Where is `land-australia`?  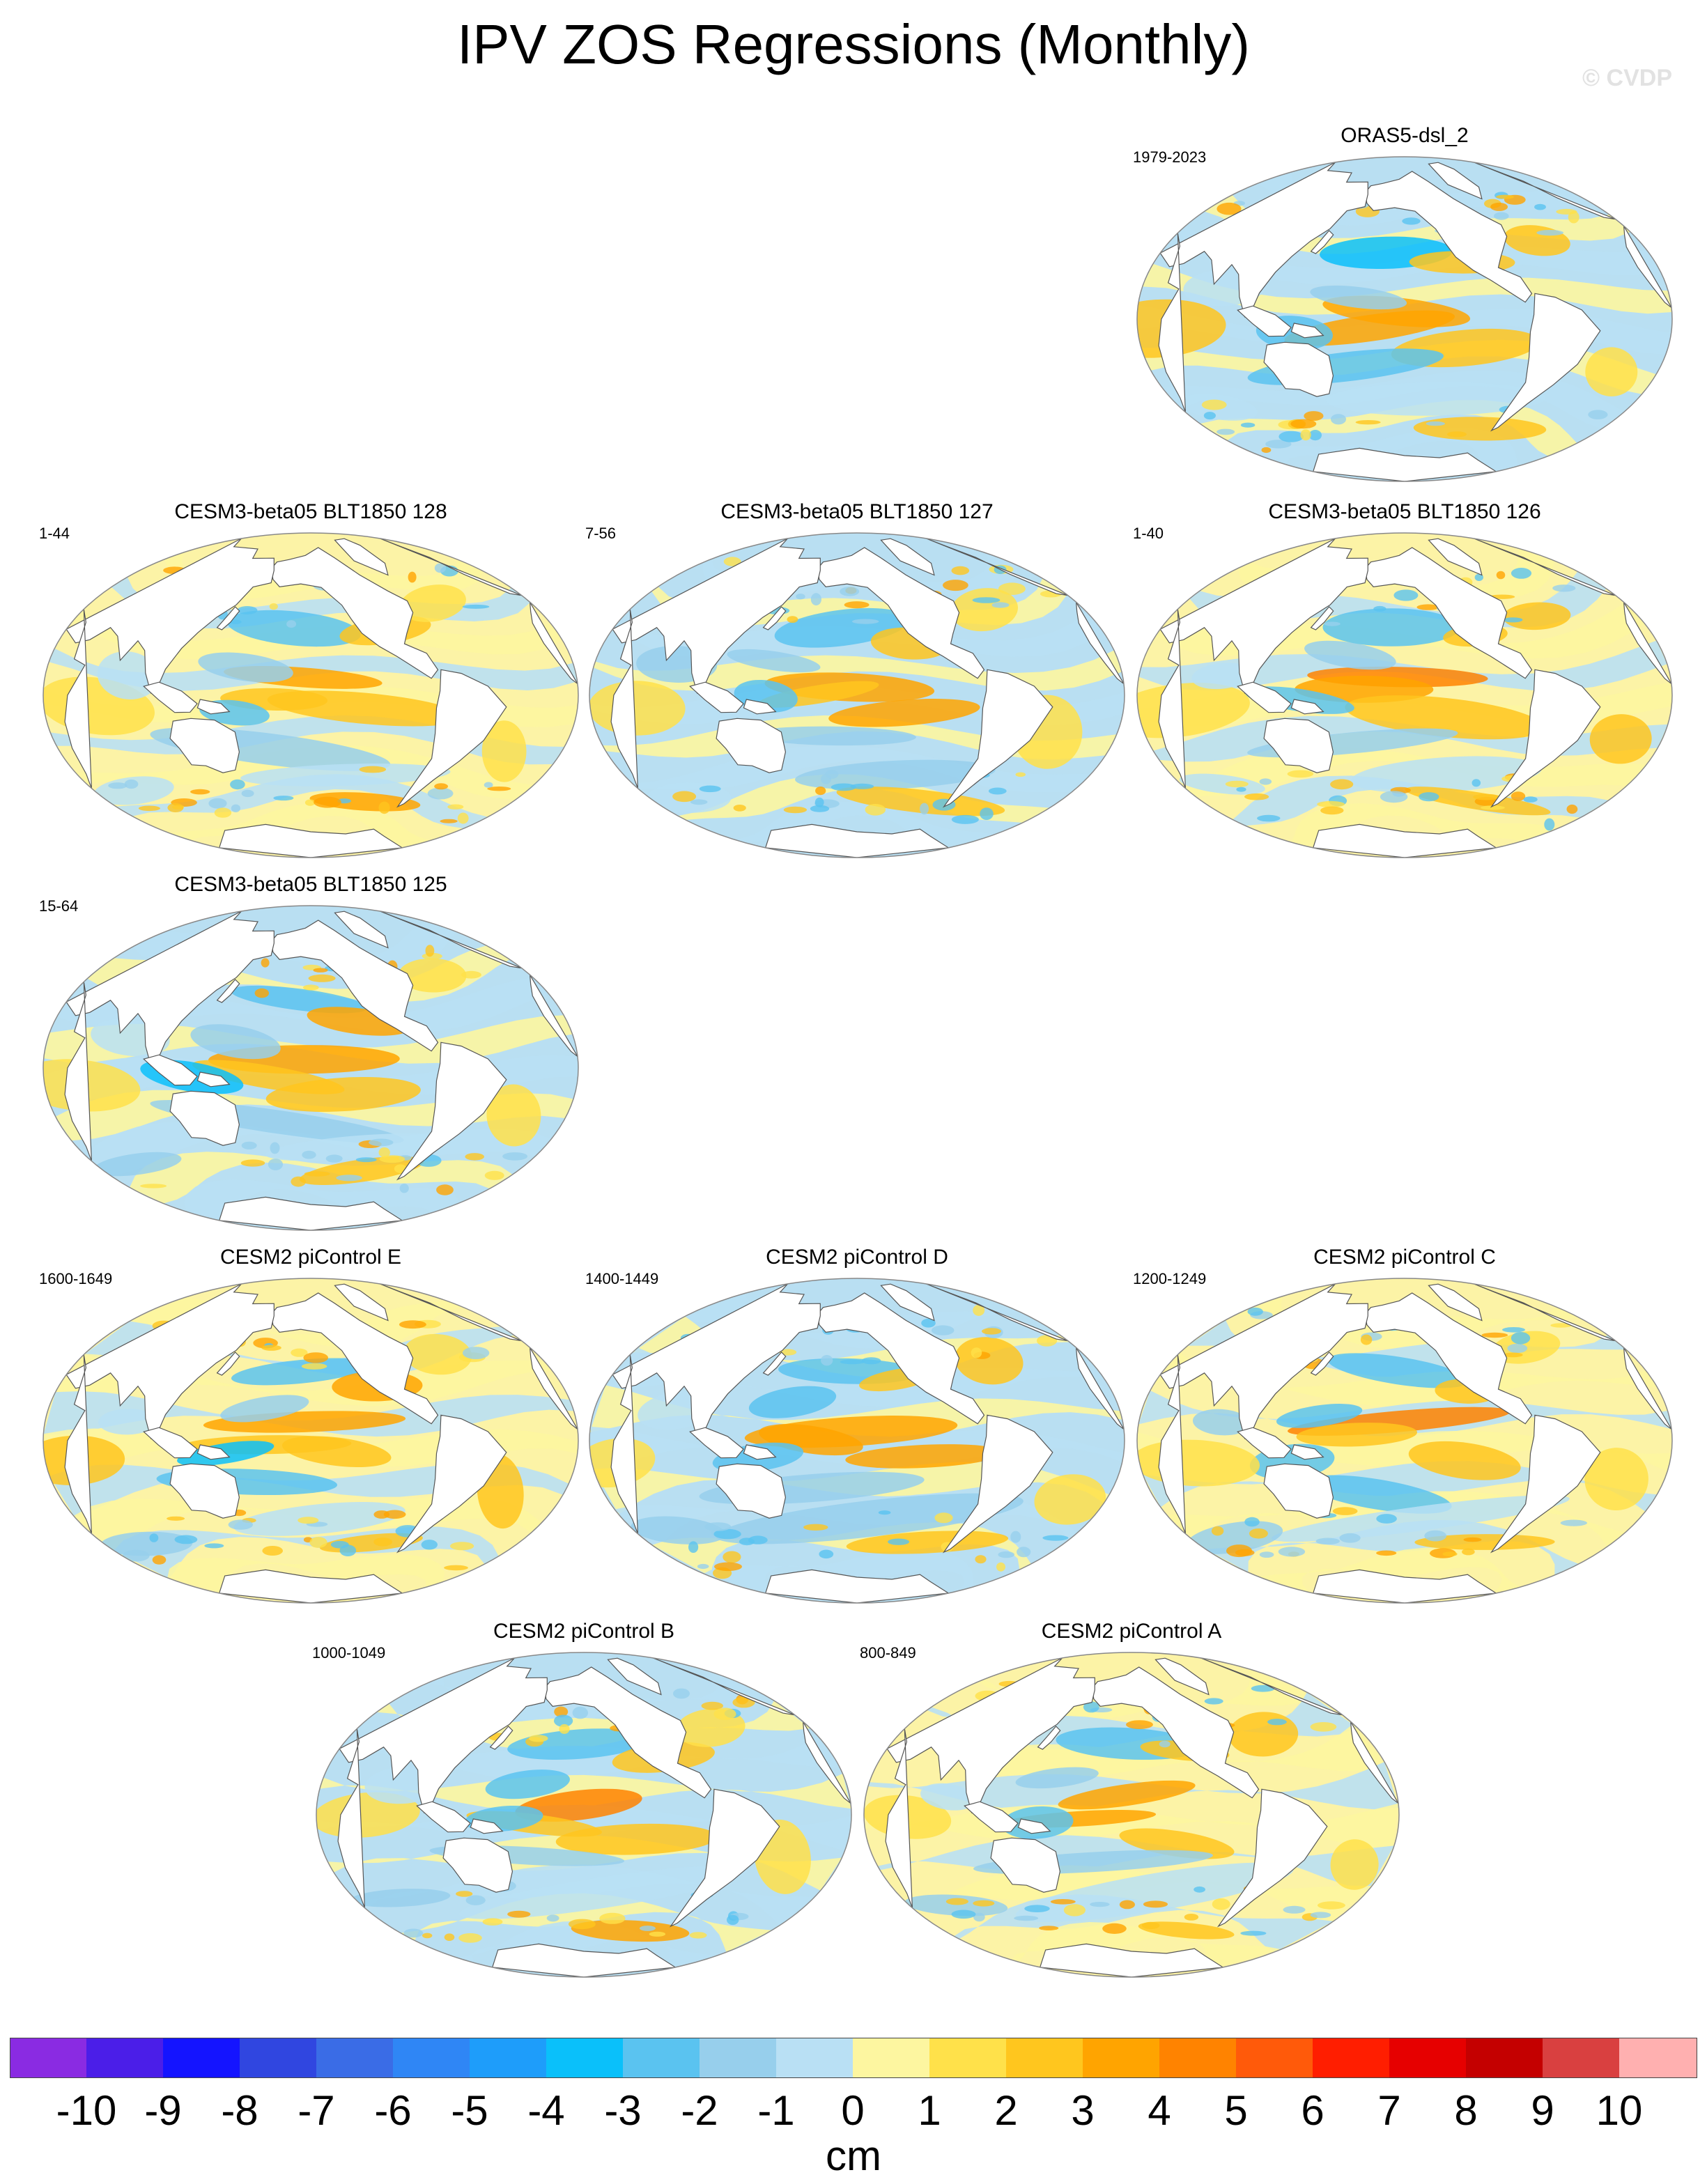 land-australia is located at coordinates (752, 746).